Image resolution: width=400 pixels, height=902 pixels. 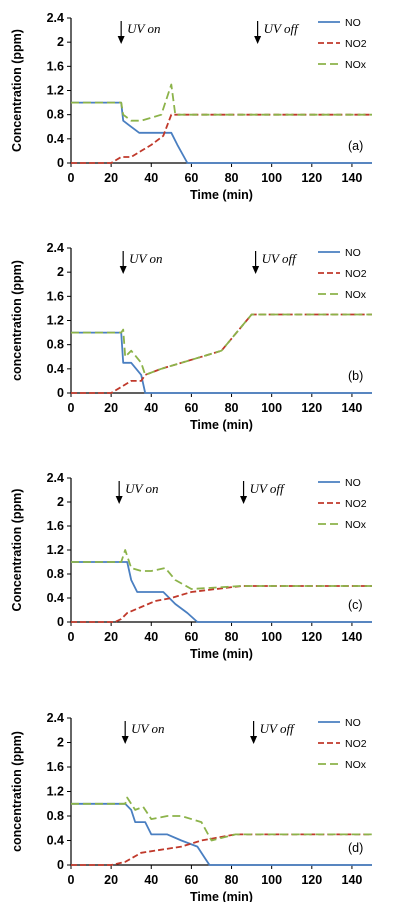 I want to click on panel-label: (d), so click(x=355, y=848).